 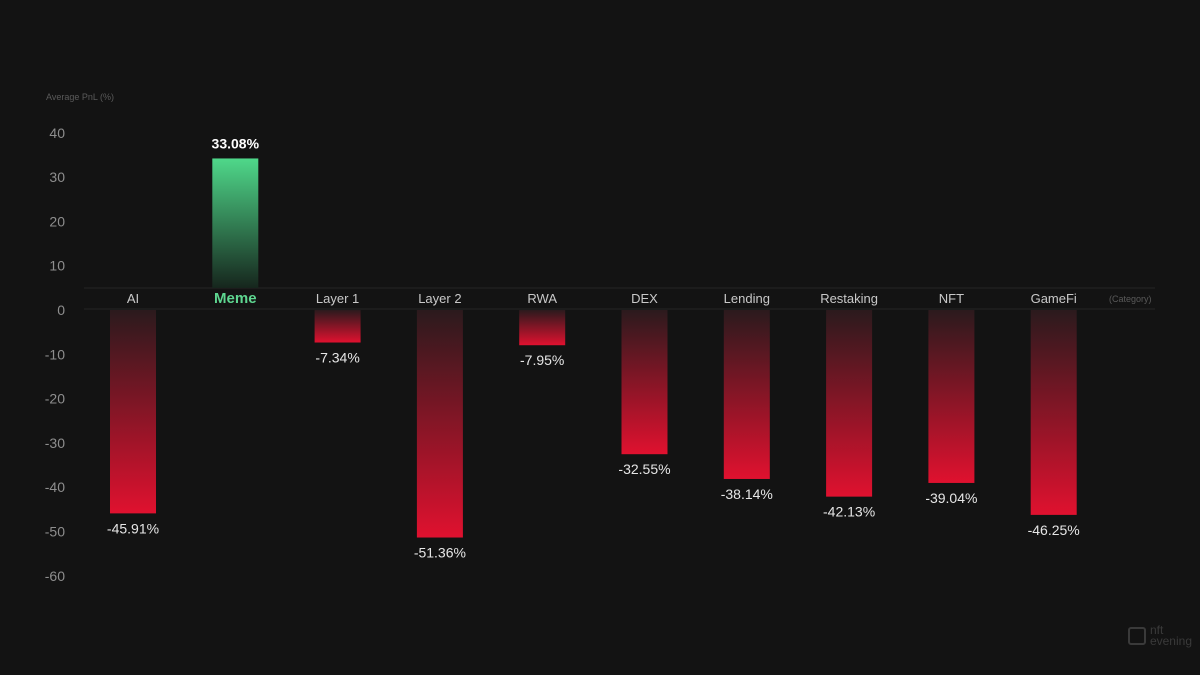 What do you see at coordinates (55, 443) in the screenshot?
I see `y-tick-label: -30` at bounding box center [55, 443].